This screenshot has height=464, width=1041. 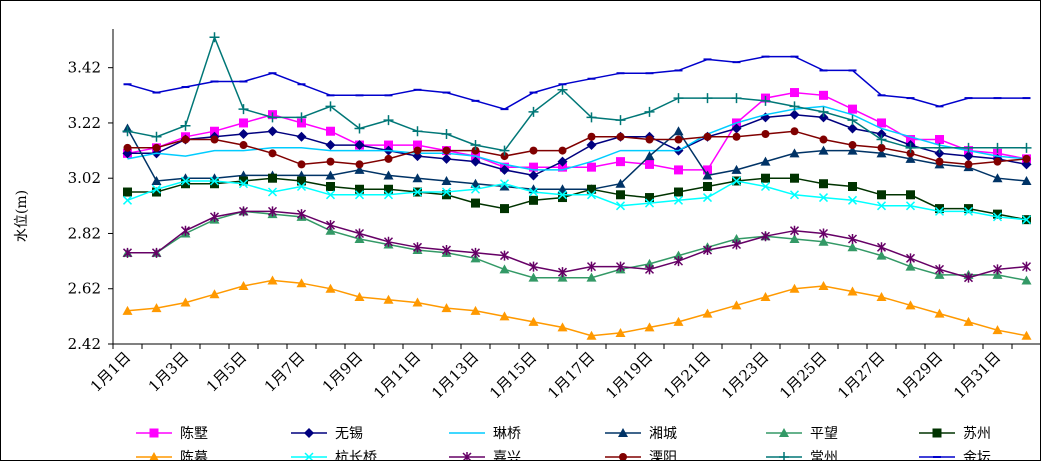 I want to click on y-tick-label: 2.82, so click(x=84, y=233).